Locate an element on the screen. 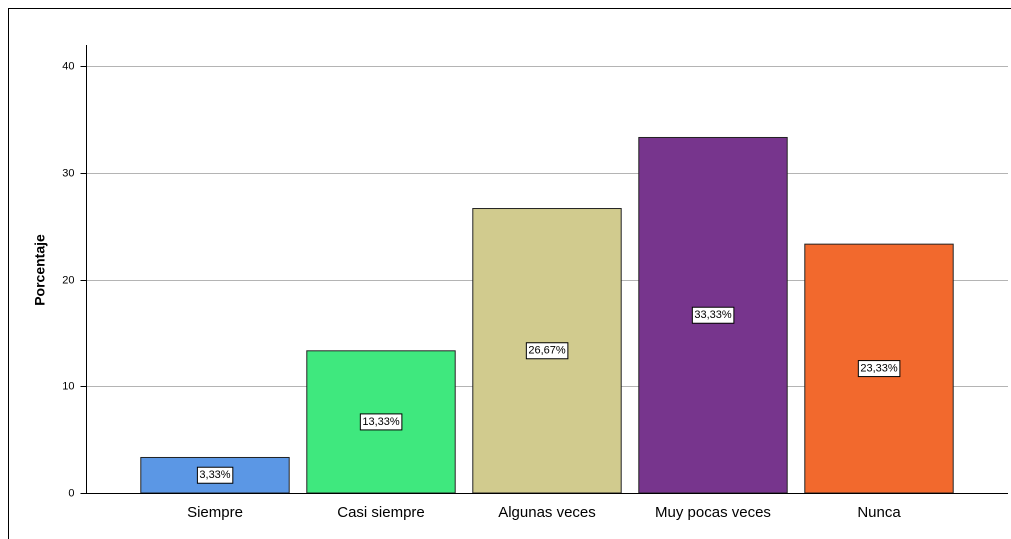 The image size is (1011, 539). value-label: 26,67% is located at coordinates (547, 351).